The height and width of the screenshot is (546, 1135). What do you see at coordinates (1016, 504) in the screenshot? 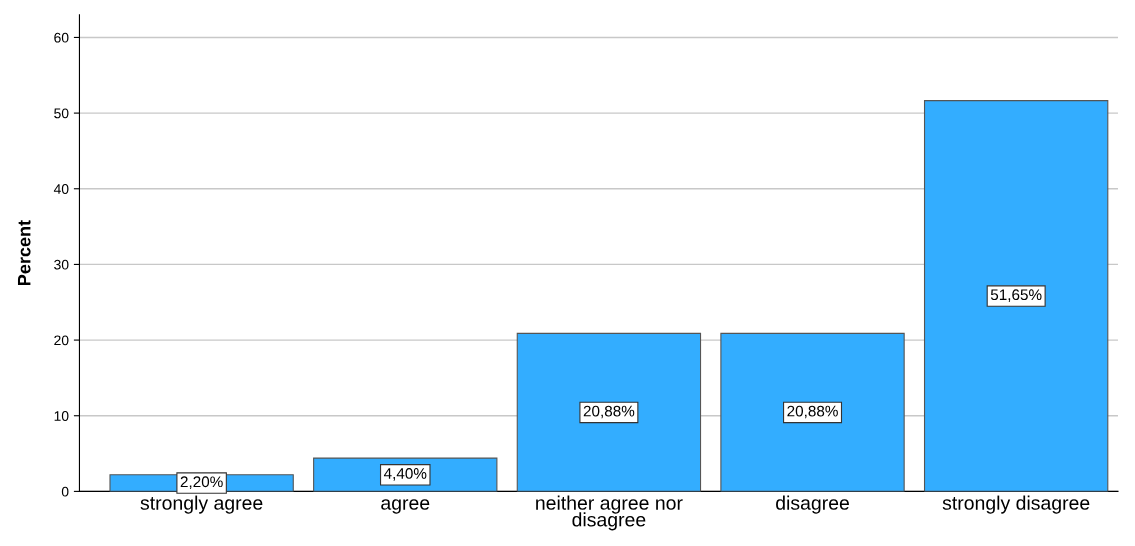
I see `x-tick-label: strongly disagree` at bounding box center [1016, 504].